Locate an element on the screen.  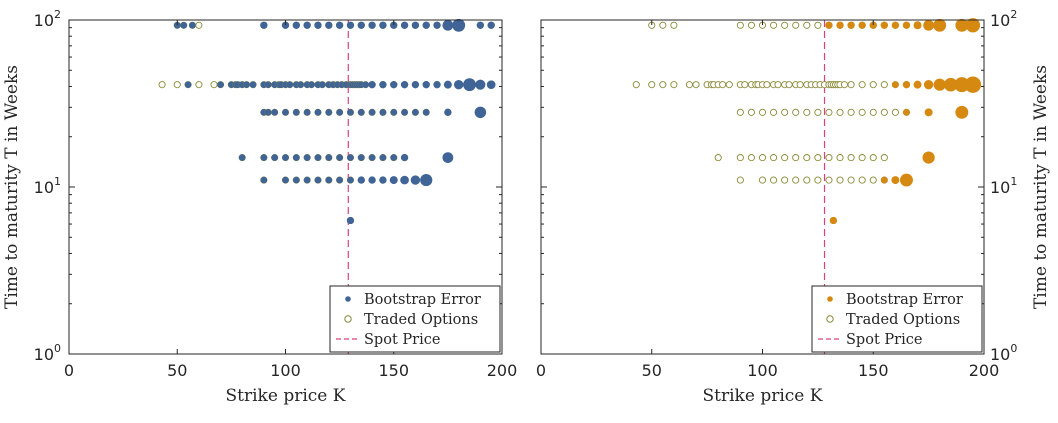
y-tick-base: 10 is located at coordinates (1000, 187).